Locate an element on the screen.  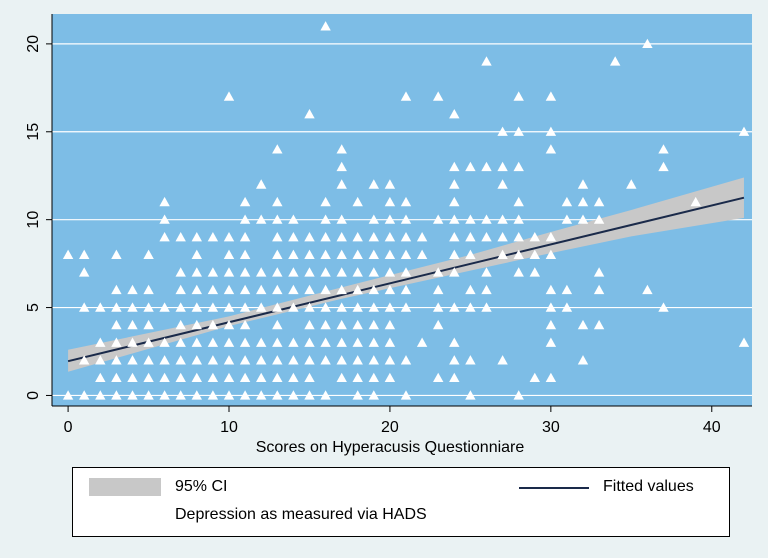
ci-legend-swatch is located at coordinates (125, 487).